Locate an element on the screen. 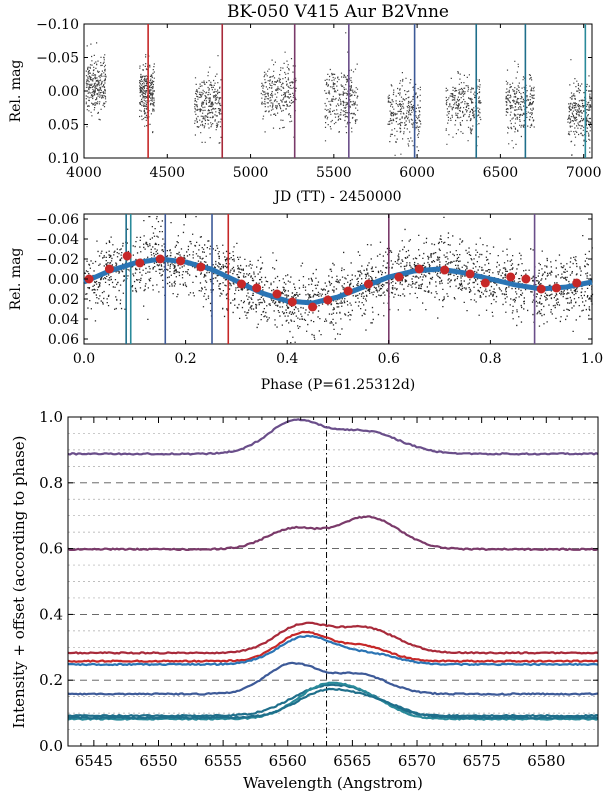 The image size is (610, 800). xtick-label: 6565 is located at coordinates (352, 761).